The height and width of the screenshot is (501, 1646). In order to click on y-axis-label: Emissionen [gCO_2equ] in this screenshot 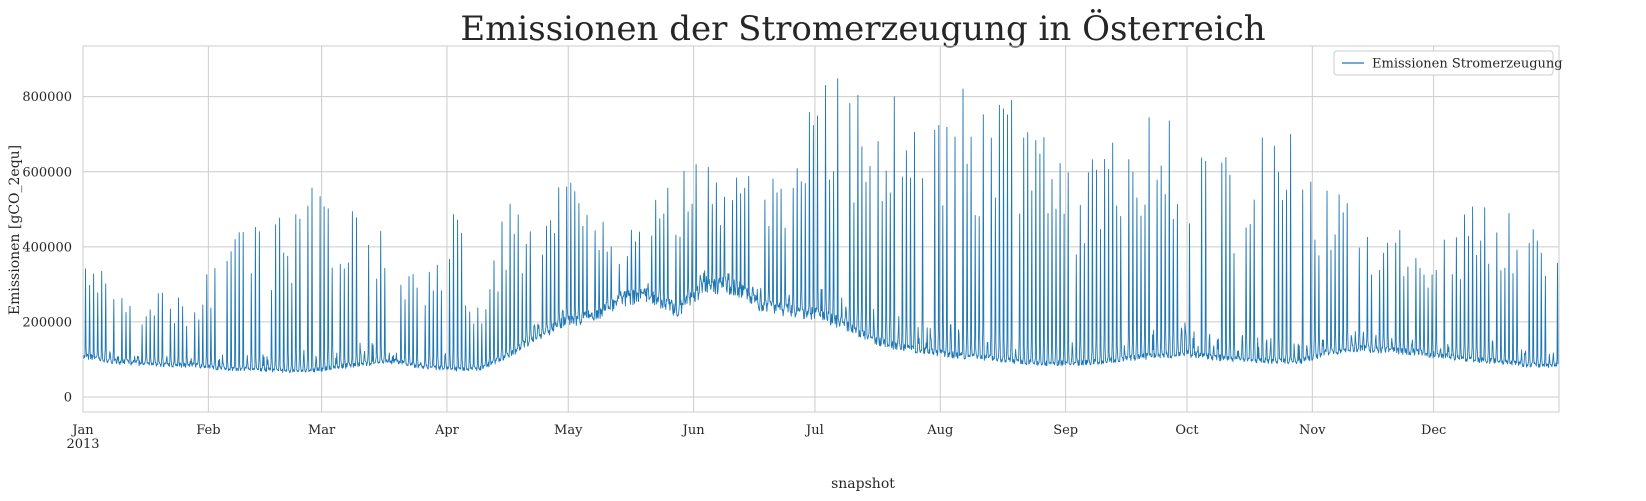, I will do `click(15, 230)`.